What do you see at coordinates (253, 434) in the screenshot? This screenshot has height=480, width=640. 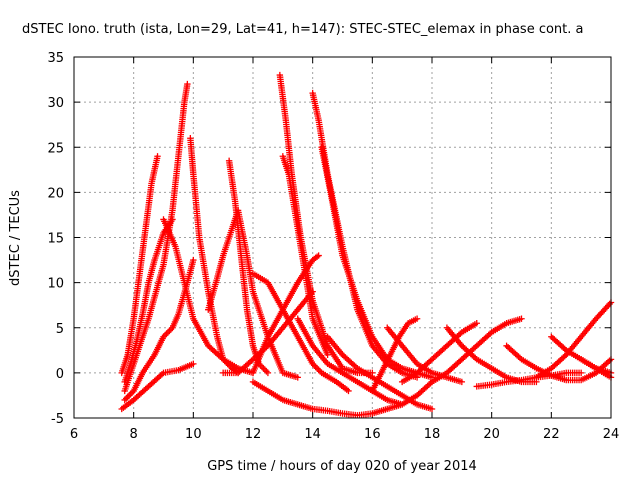 I see `x-tick-label: 12` at bounding box center [253, 434].